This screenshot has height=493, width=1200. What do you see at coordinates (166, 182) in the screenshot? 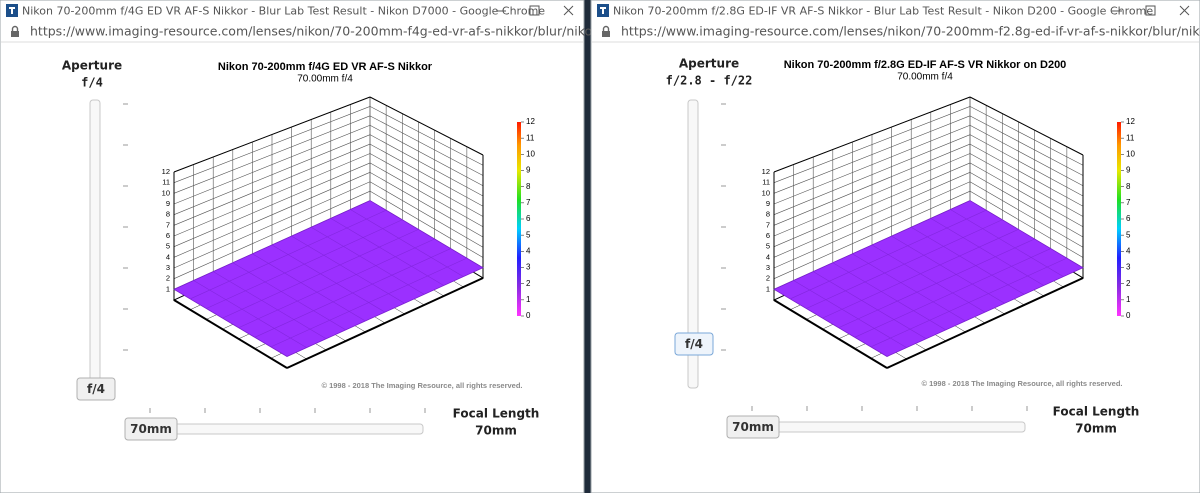
I see `z-tick-label: 11` at bounding box center [166, 182].